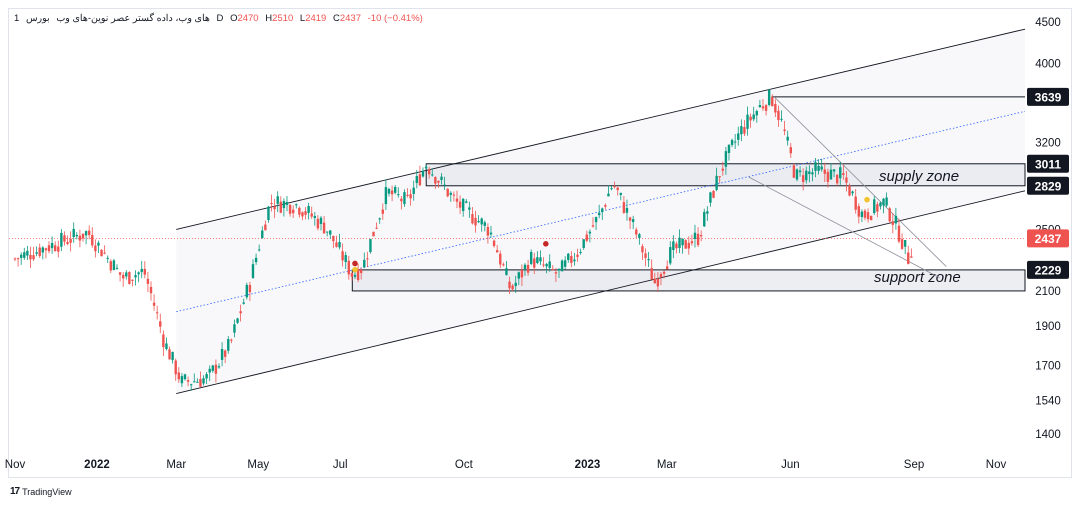 The width and height of the screenshot is (1080, 506). I want to click on y-tick-label: 1900, so click(1048, 327).